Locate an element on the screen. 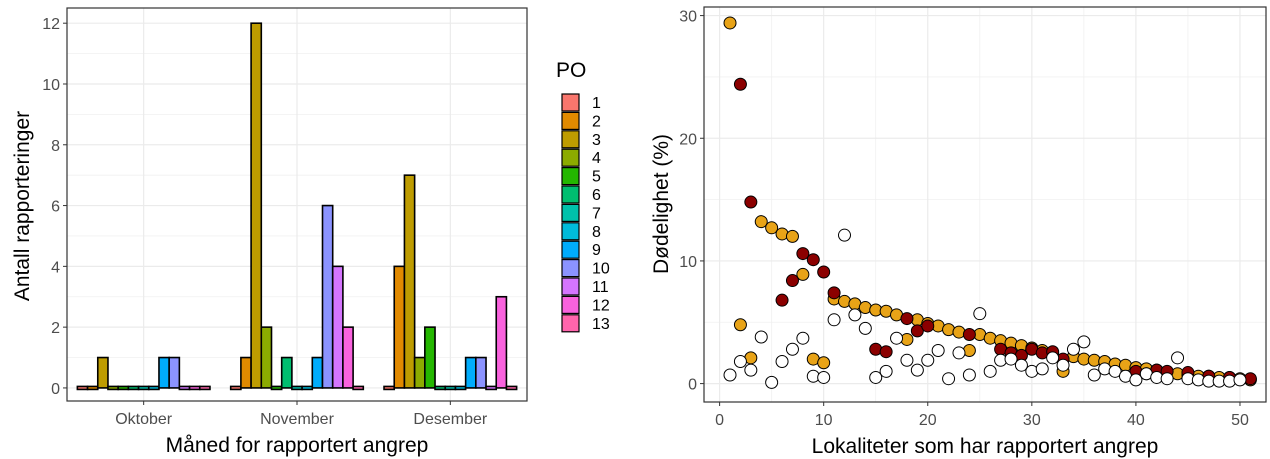 This screenshot has width=1270, height=459. y-tick-label: 0 is located at coordinates (692, 385).